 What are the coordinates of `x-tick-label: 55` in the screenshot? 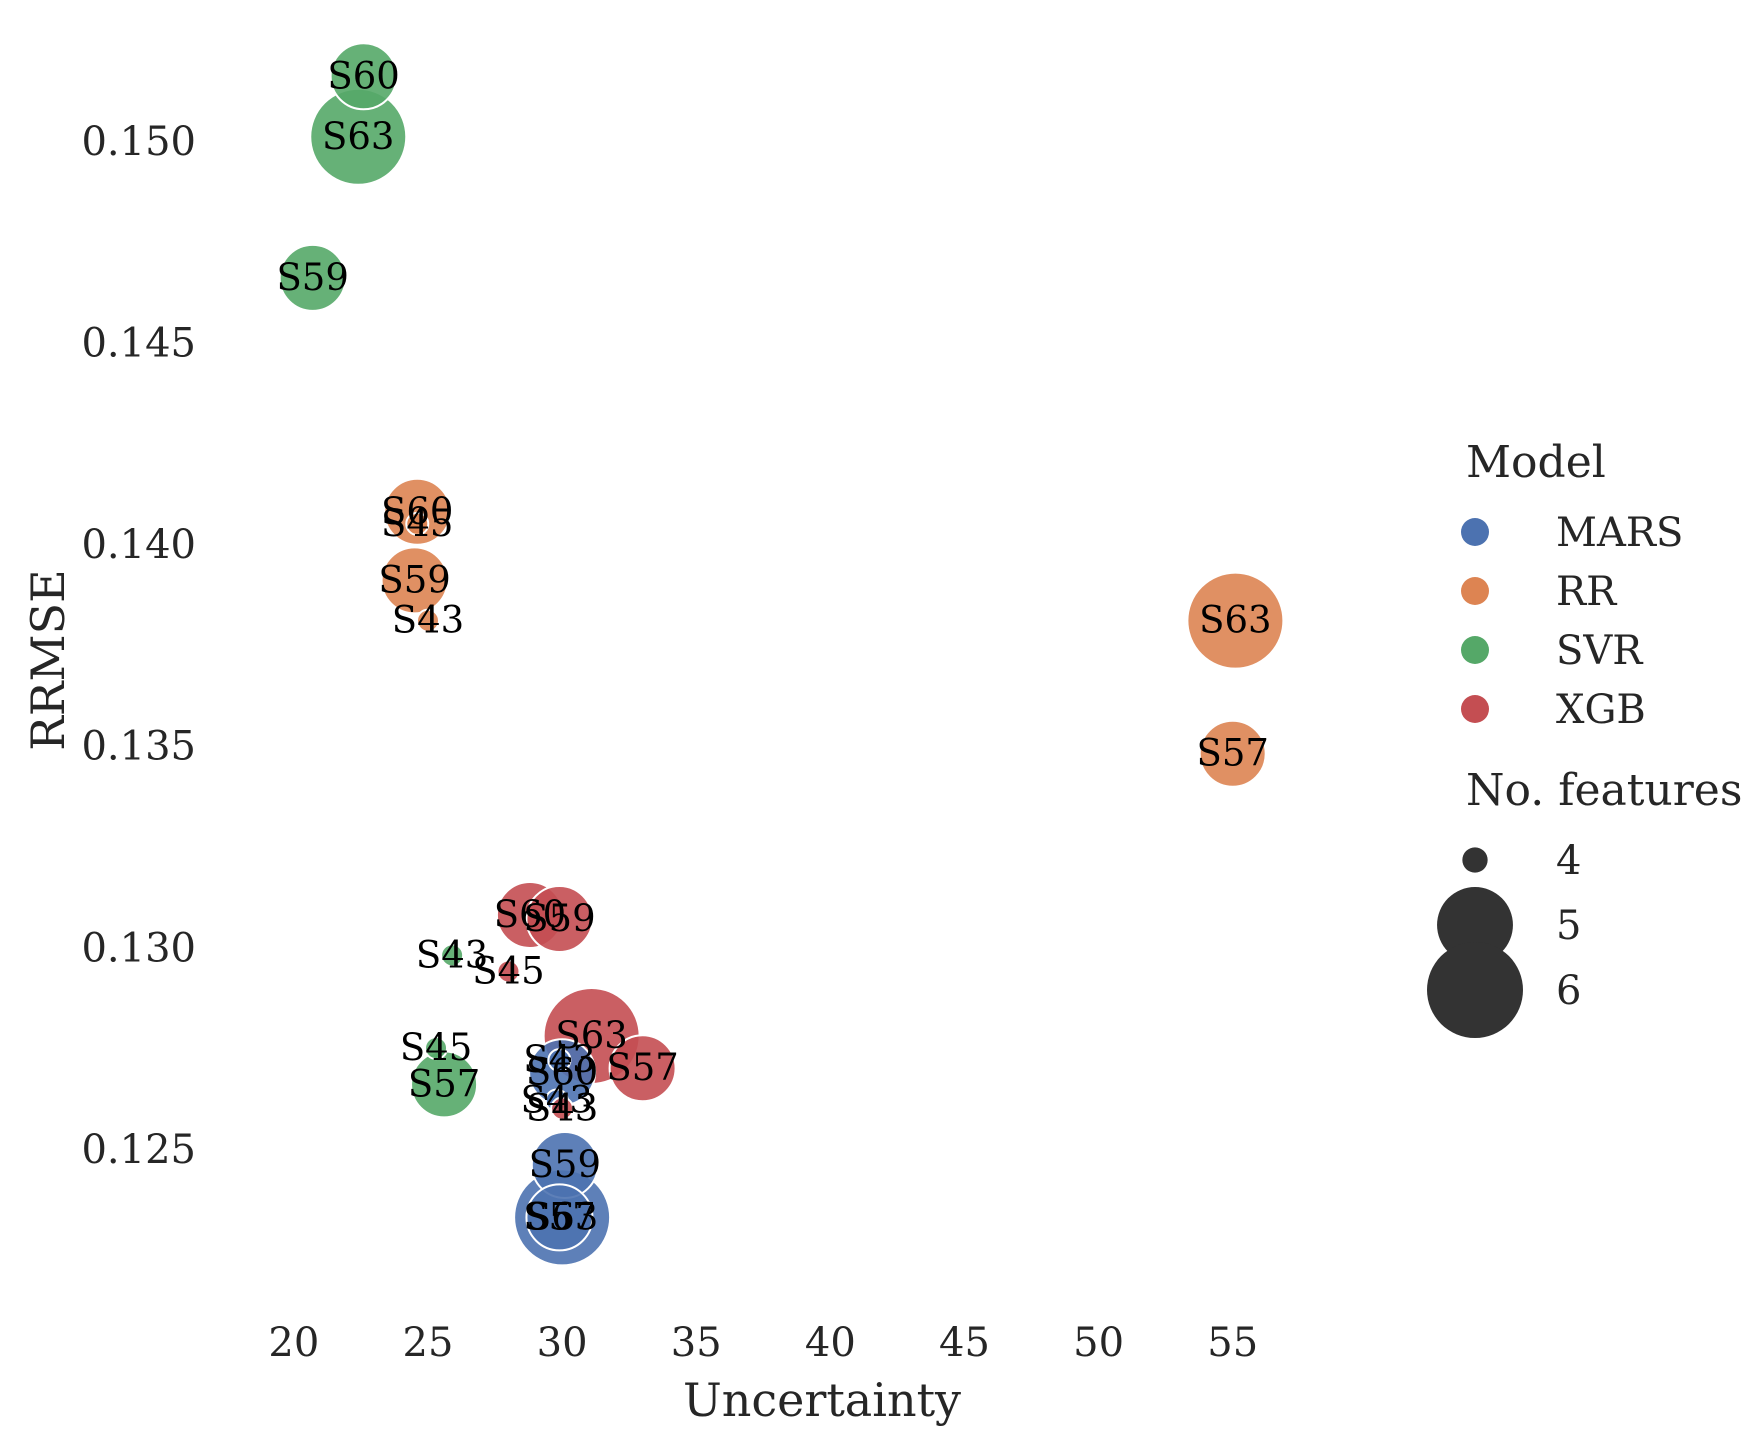 It's located at (1232, 1343).